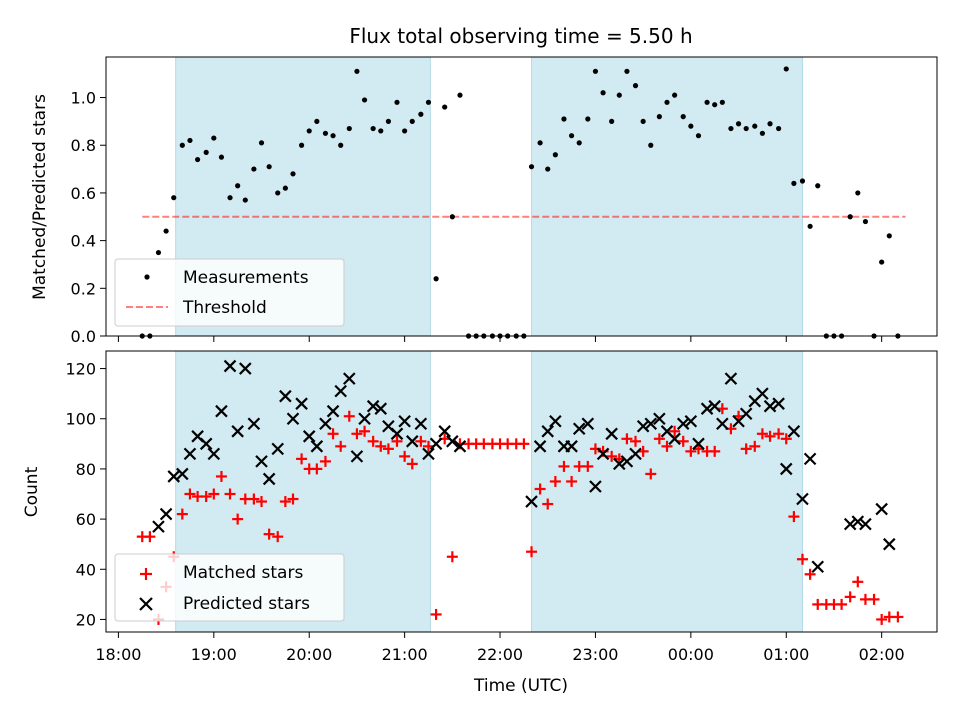 This screenshot has width=960, height=720. I want to click on bottom-y-axis: 20 40 60 80 100 120, so click(85, 494).